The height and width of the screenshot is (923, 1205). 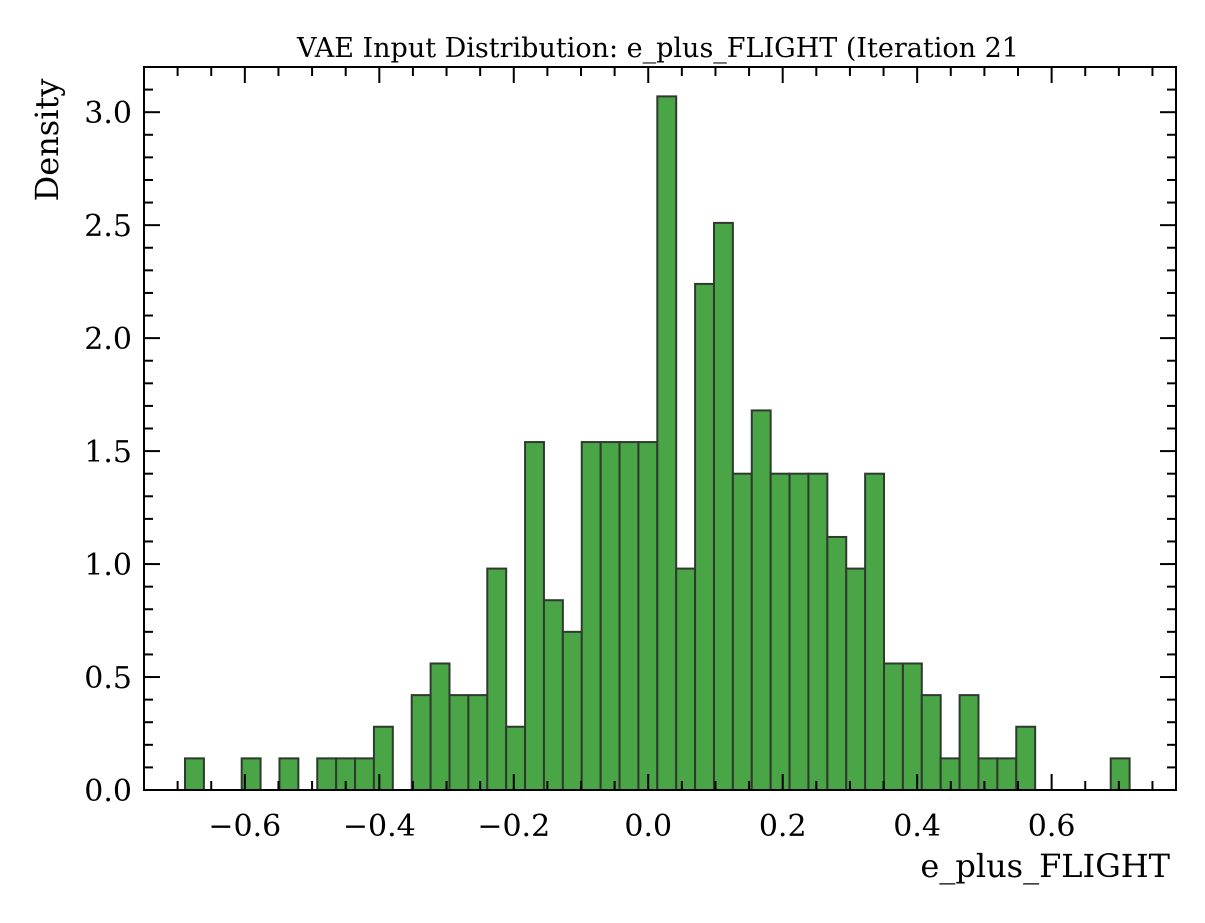 What do you see at coordinates (108, 678) in the screenshot?
I see `y-tick-label: 0.5` at bounding box center [108, 678].